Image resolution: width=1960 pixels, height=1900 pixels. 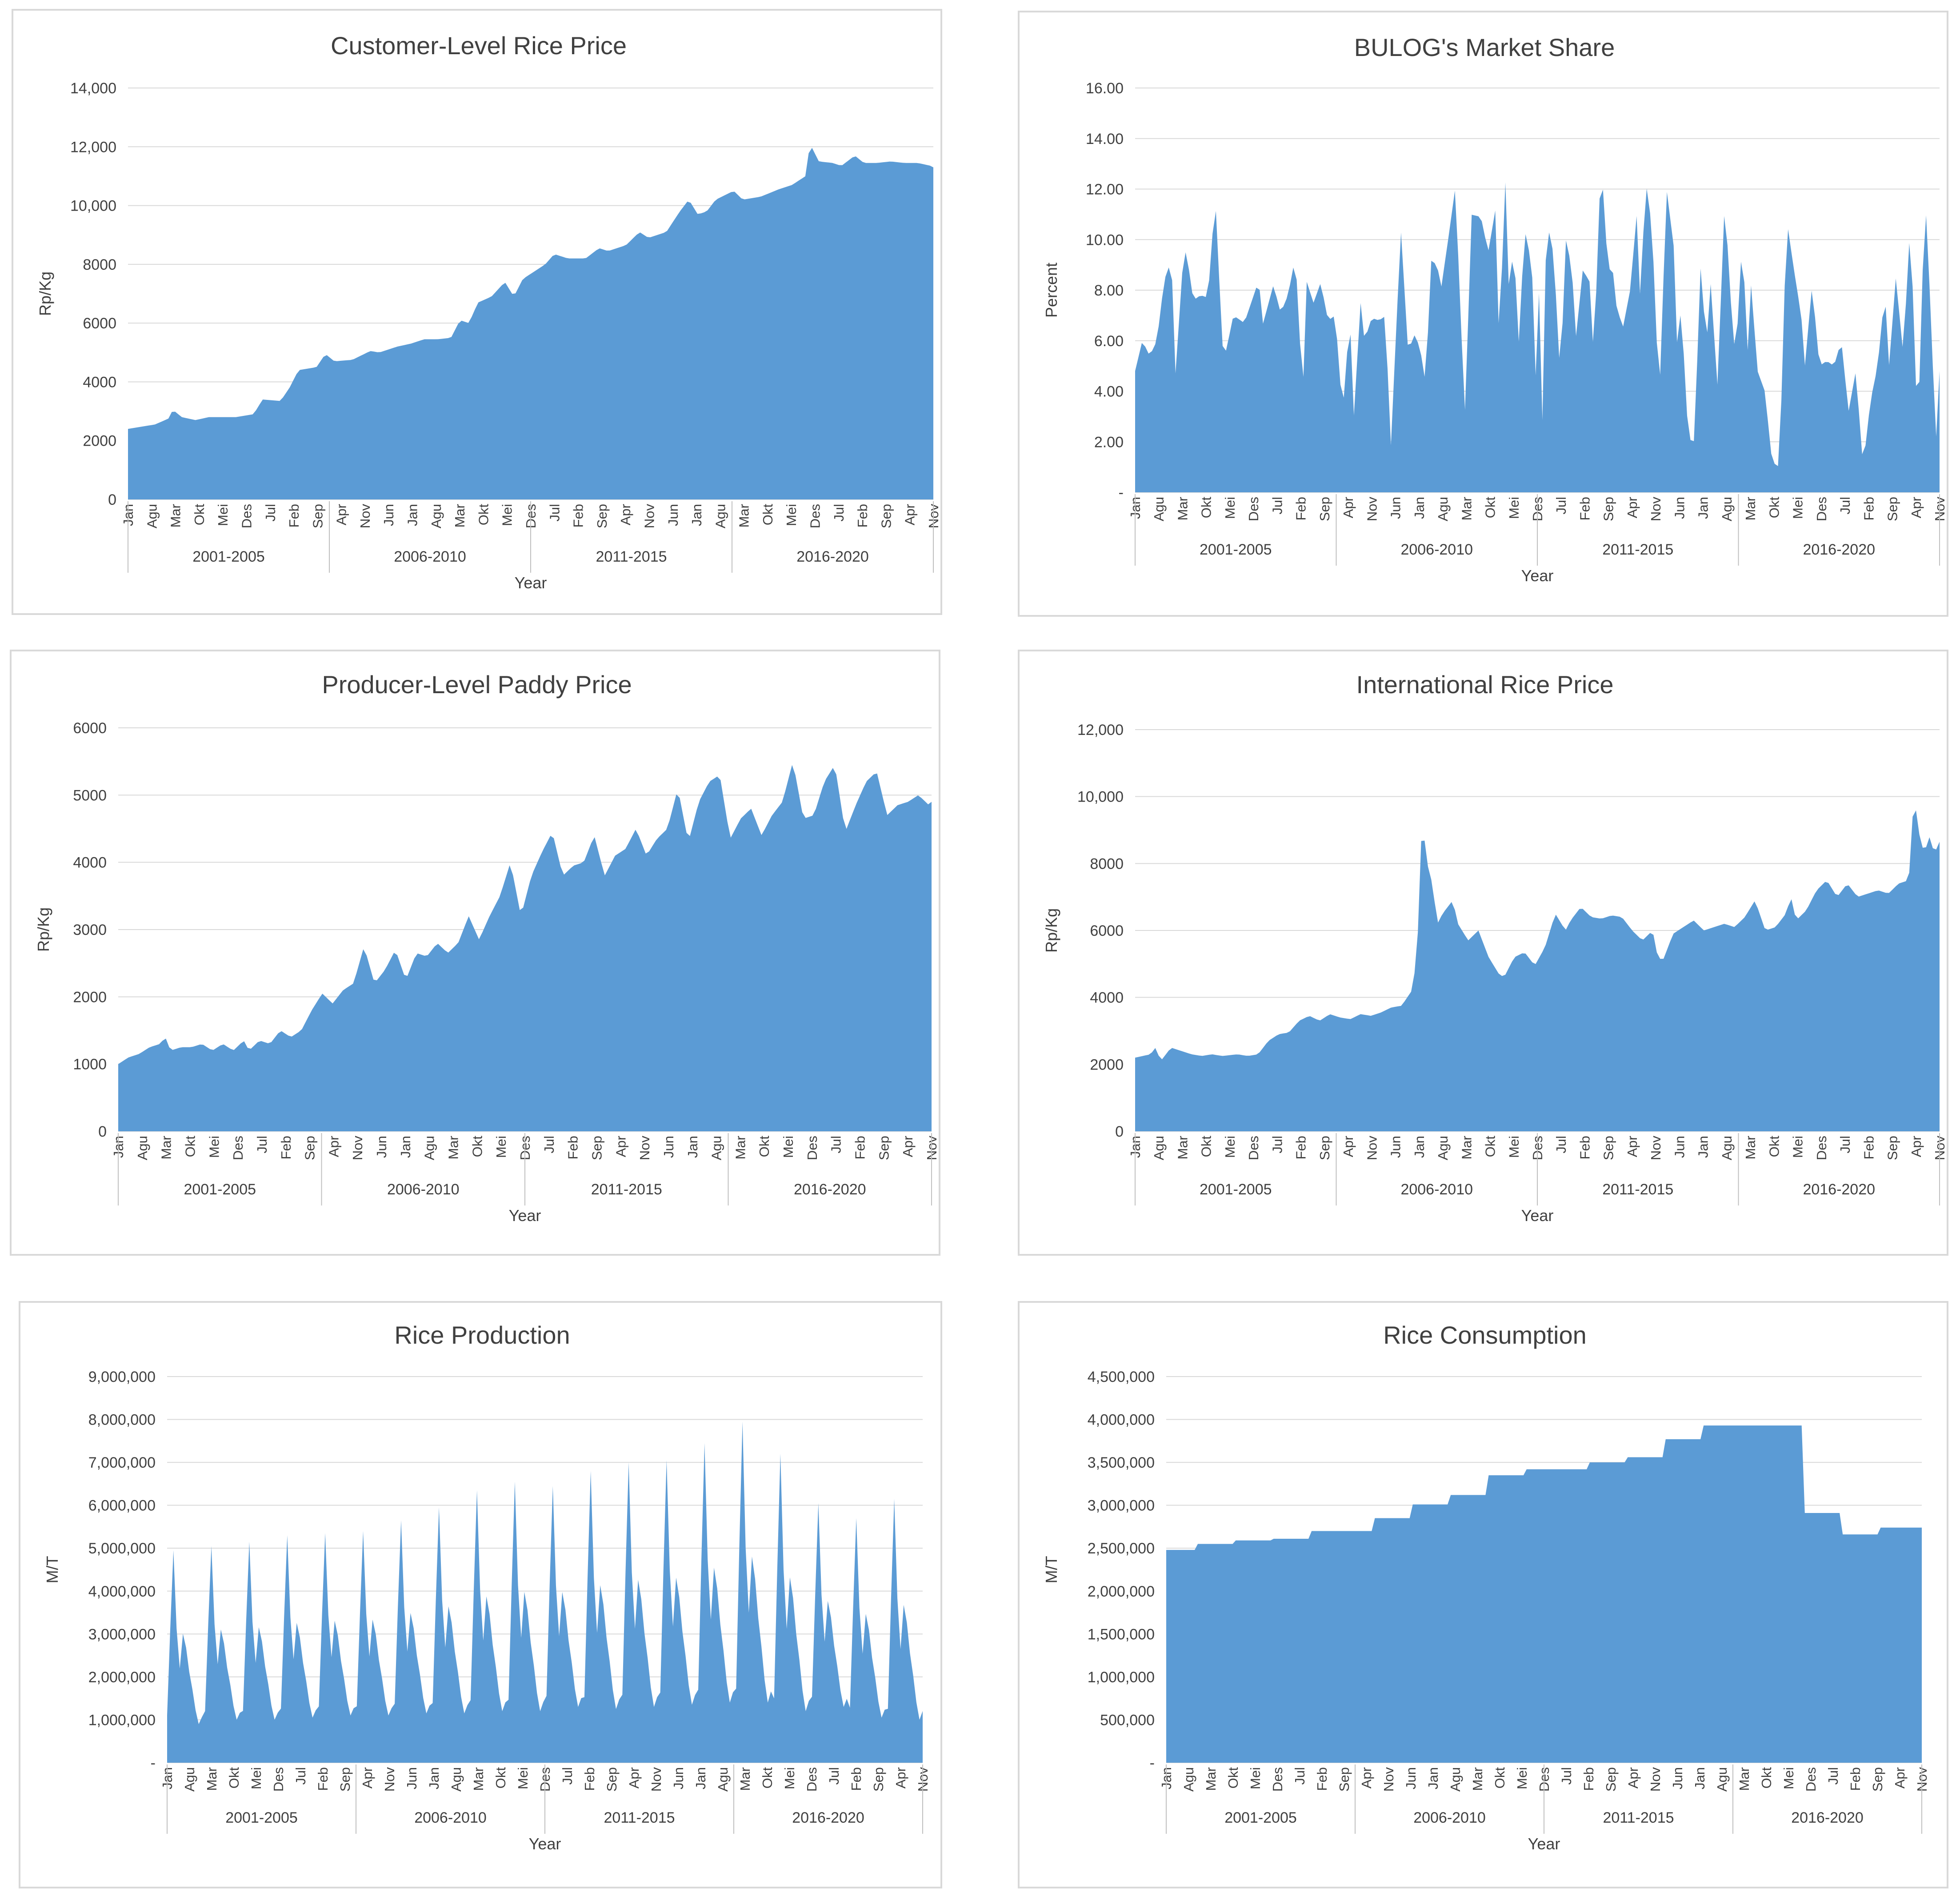 I want to click on chart-title: Customer-Level Rice Price, so click(x=479, y=46).